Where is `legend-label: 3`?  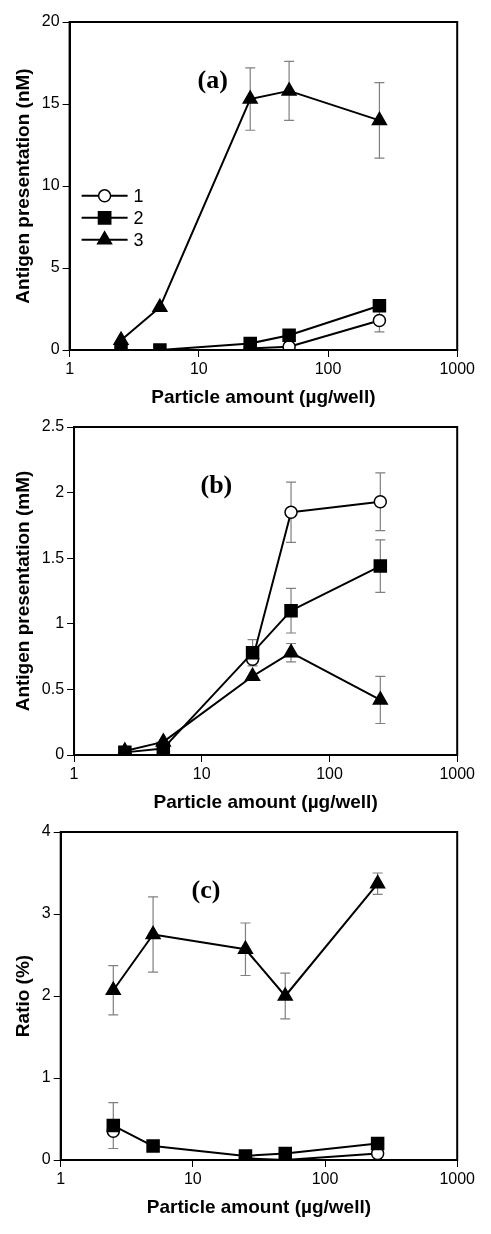 legend-label: 3 is located at coordinates (138, 239).